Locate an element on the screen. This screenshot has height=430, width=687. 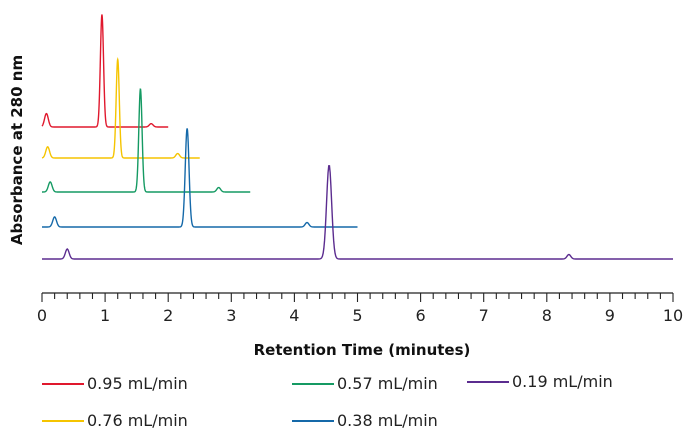
x-tick-label: 4 is located at coordinates (294, 315).